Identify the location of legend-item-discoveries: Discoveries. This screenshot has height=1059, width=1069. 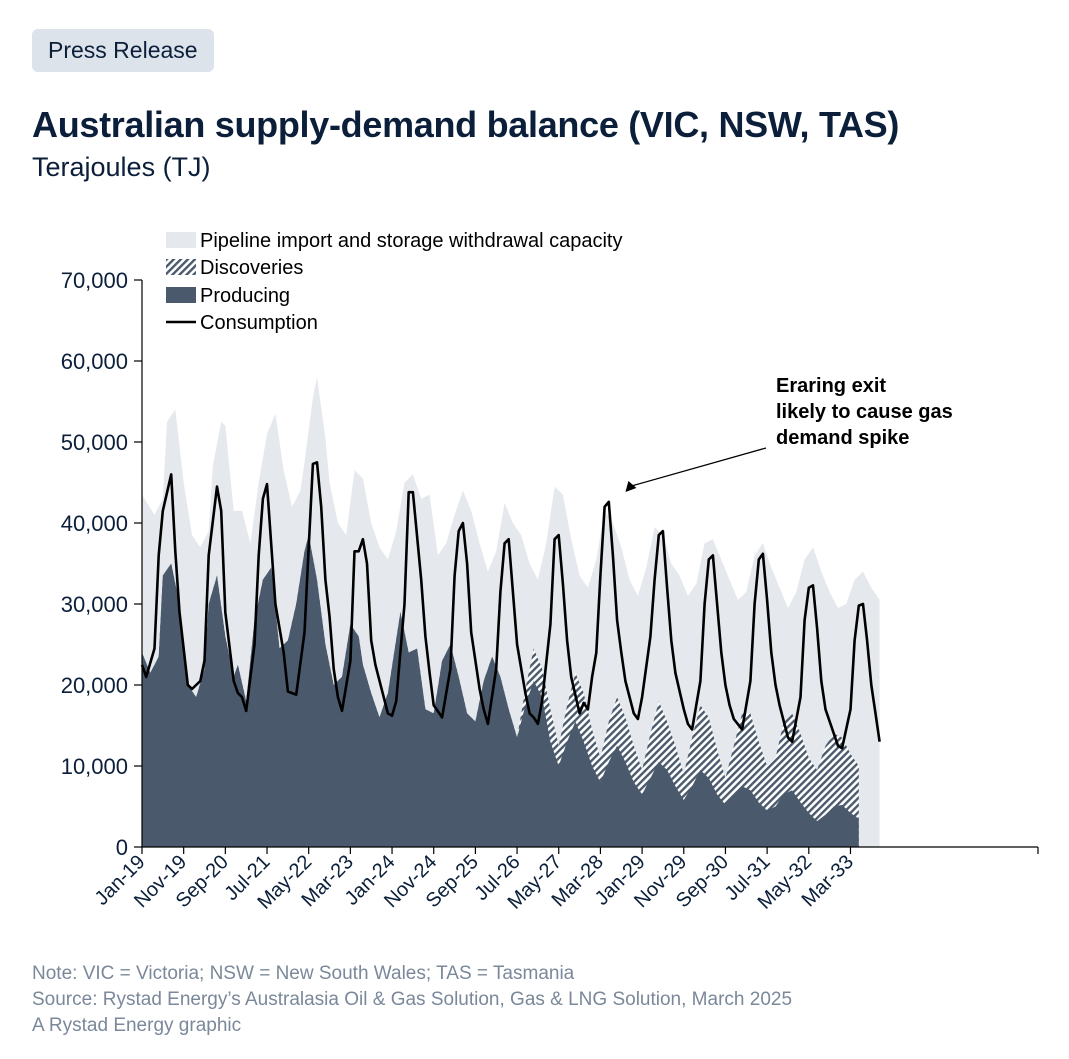
(234, 268).